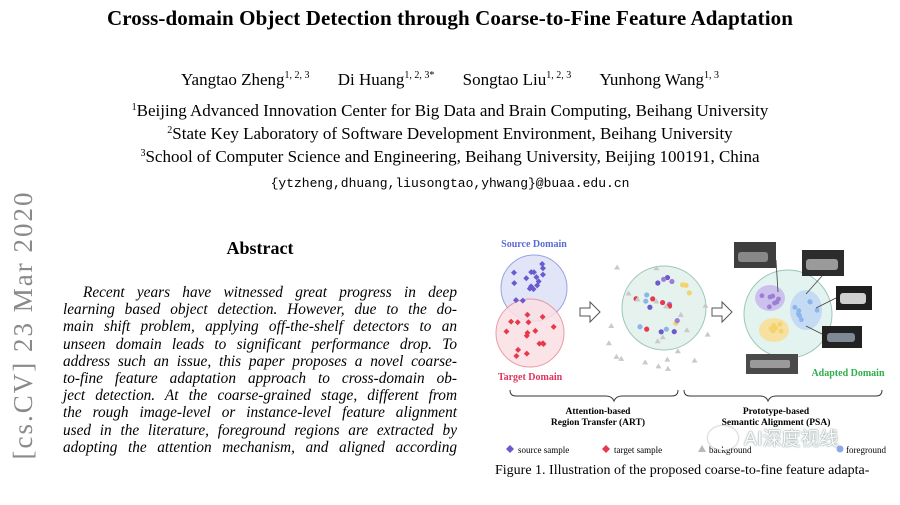 The width and height of the screenshot is (900, 505). Describe the element at coordinates (848, 373) in the screenshot. I see `adapted-domain-label: Adapted Domain` at that location.